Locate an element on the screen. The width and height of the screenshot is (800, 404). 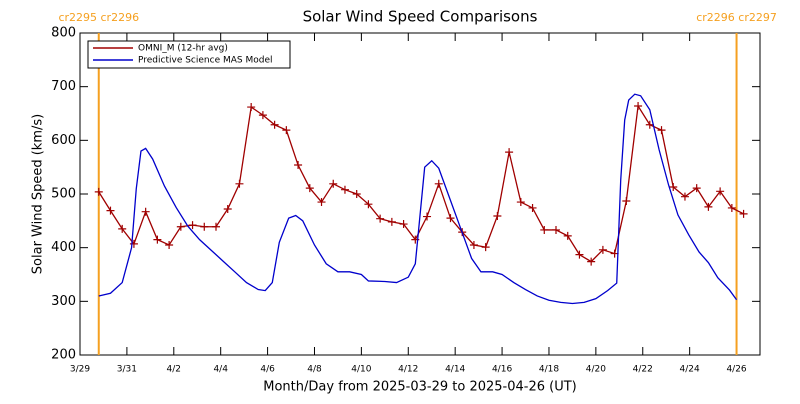
x-tick-label: 3/29 is located at coordinates (80, 370).